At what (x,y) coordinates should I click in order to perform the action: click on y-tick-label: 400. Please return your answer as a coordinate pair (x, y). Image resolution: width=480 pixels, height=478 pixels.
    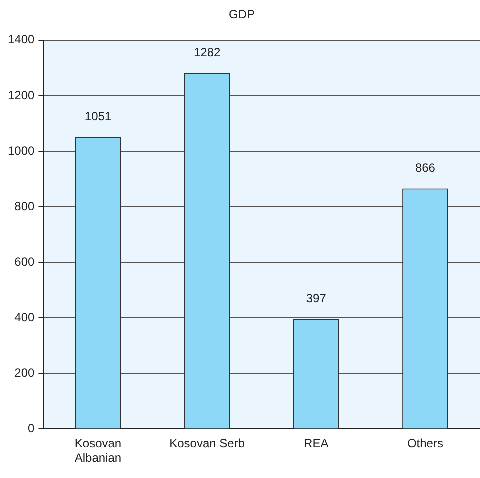
    Looking at the image, I should click on (25, 317).